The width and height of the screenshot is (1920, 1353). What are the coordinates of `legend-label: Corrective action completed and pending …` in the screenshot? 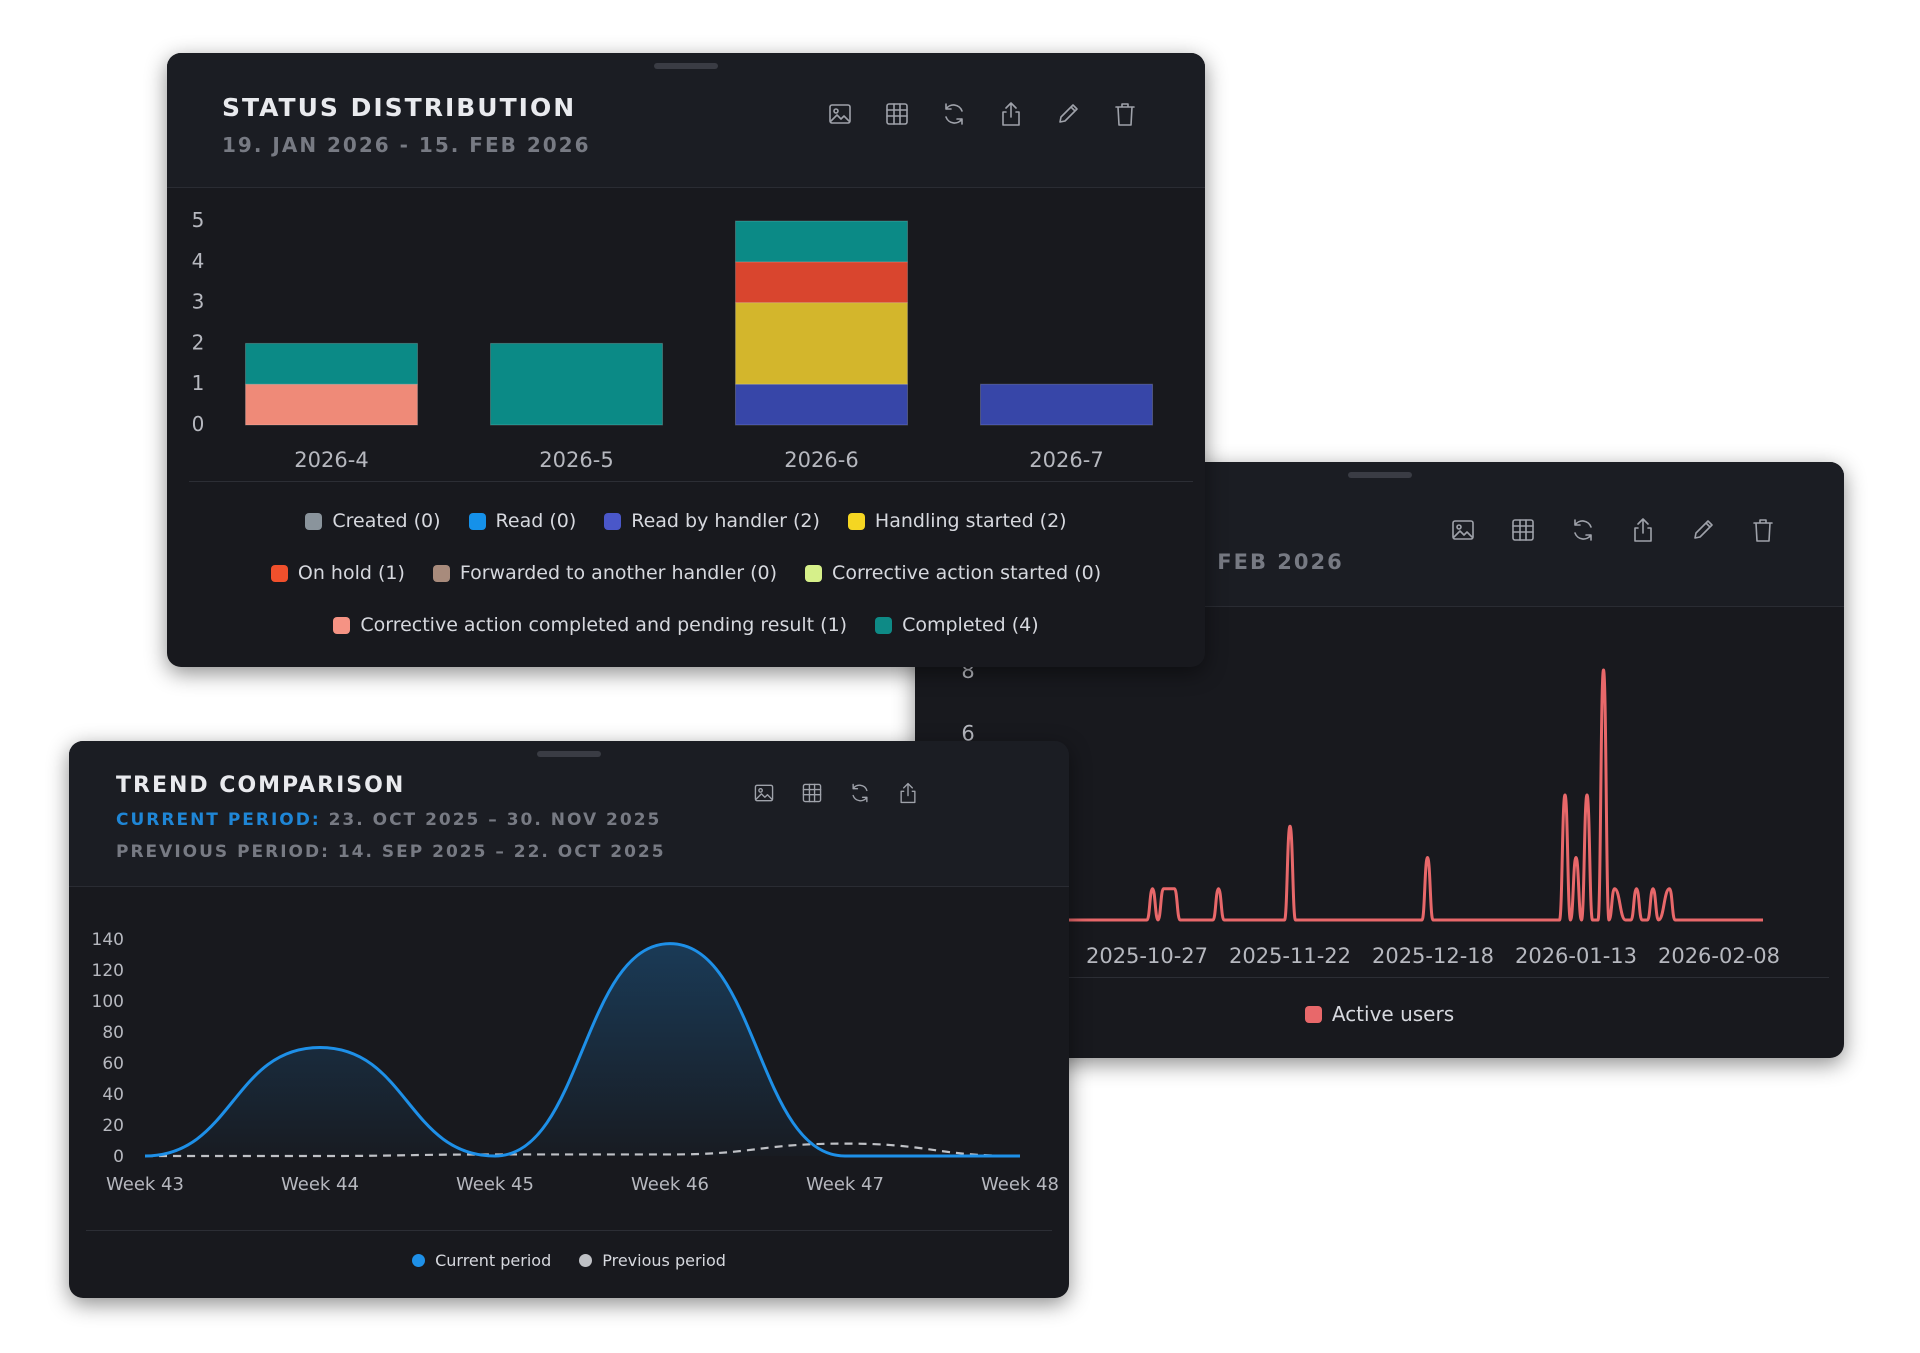 It's located at (604, 625).